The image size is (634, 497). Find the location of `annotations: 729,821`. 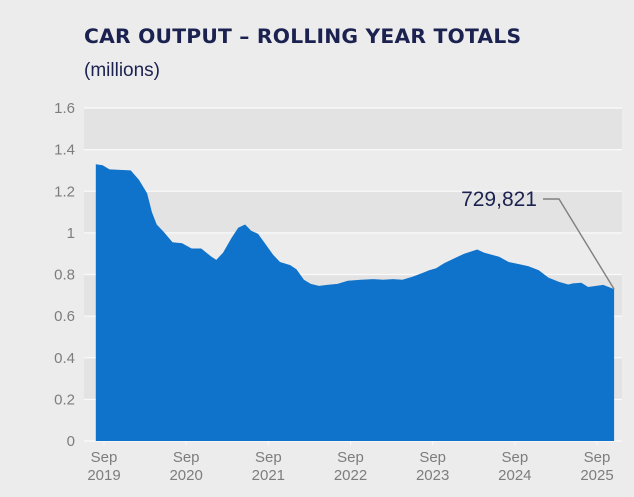

annotations: 729,821 is located at coordinates (538, 239).